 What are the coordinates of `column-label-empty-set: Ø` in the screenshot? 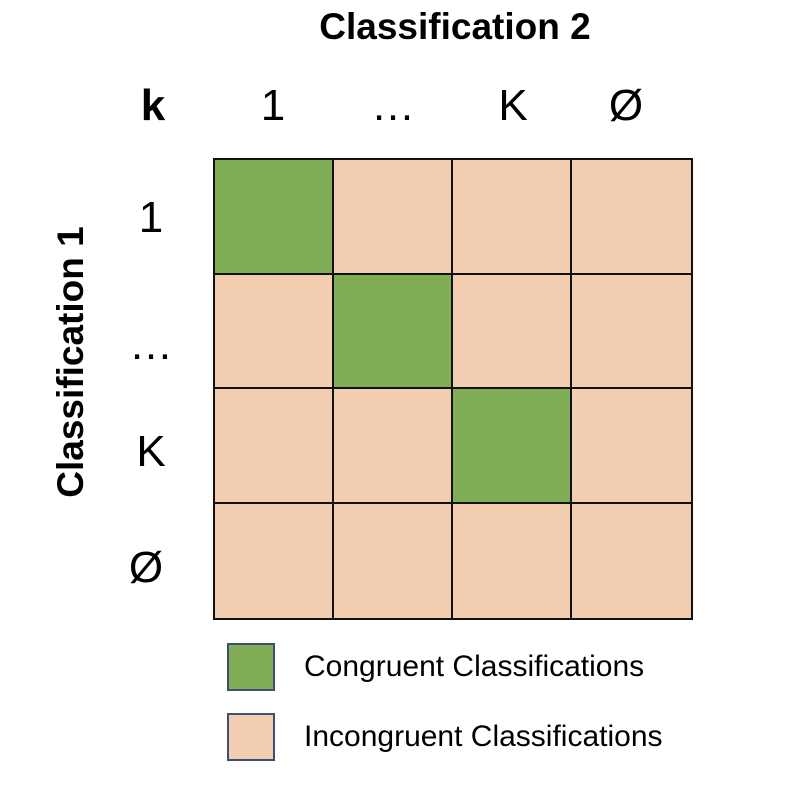 It's located at (626, 105).